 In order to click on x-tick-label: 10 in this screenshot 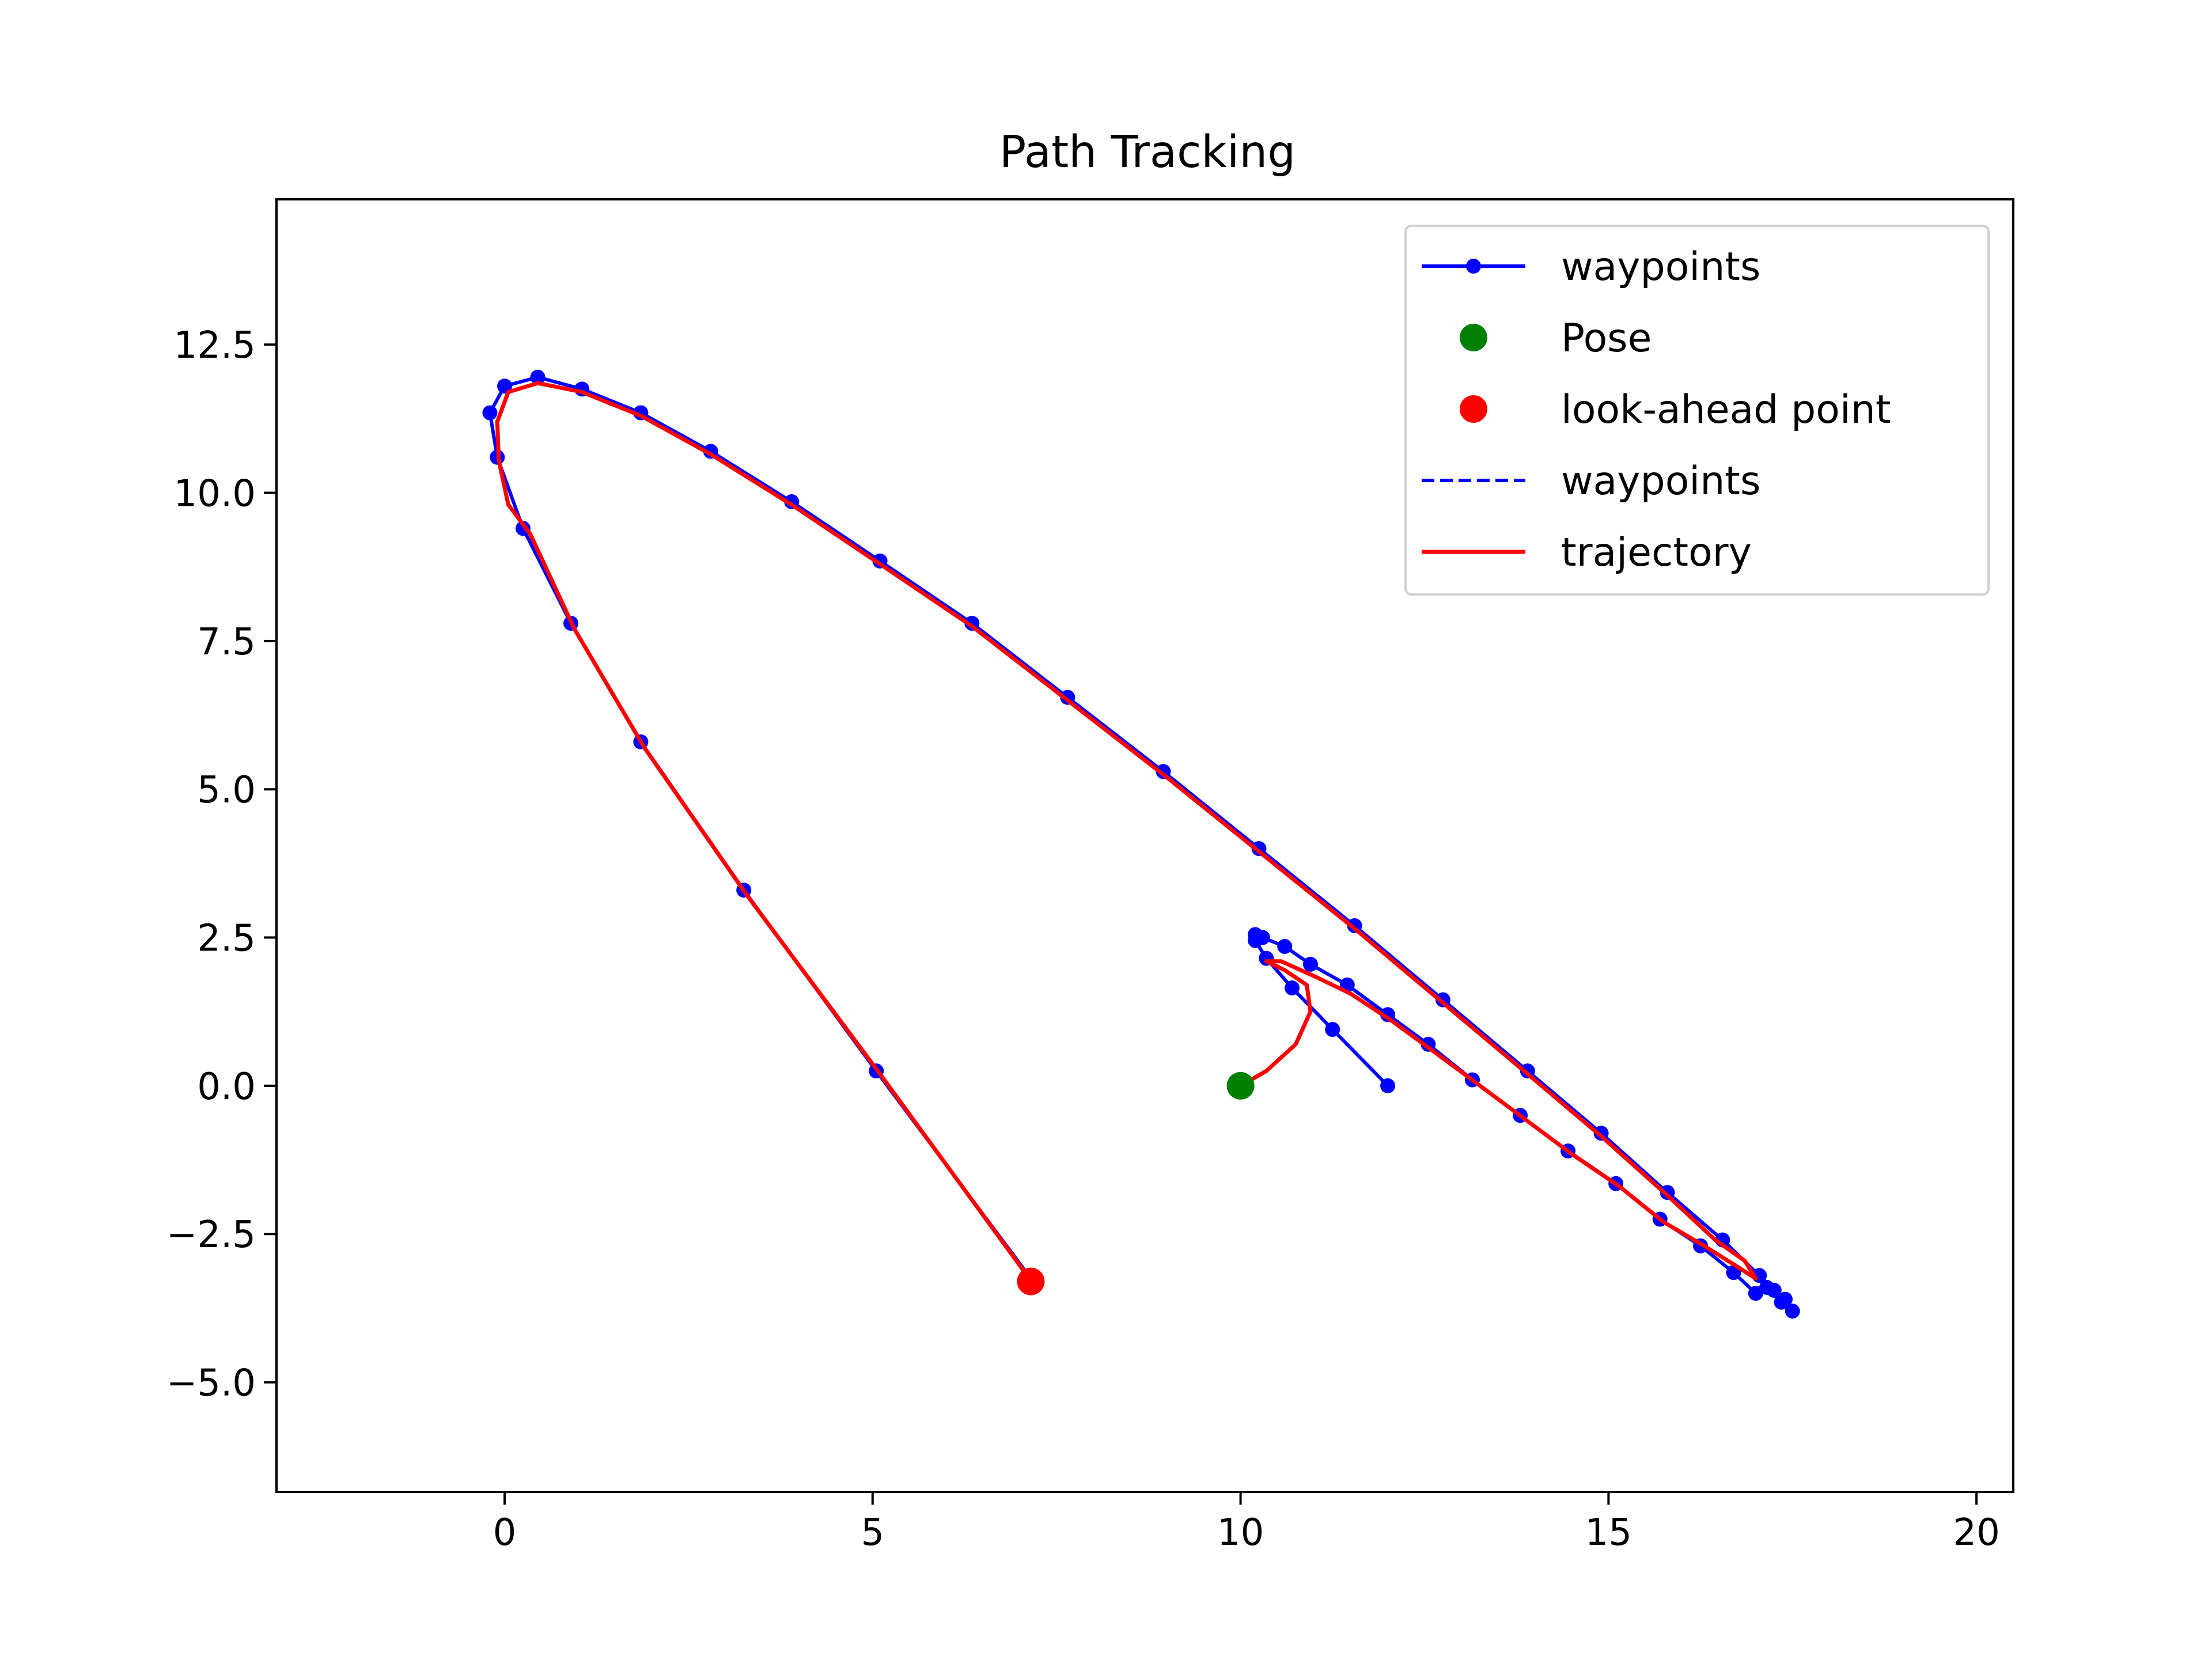, I will do `click(1240, 1533)`.